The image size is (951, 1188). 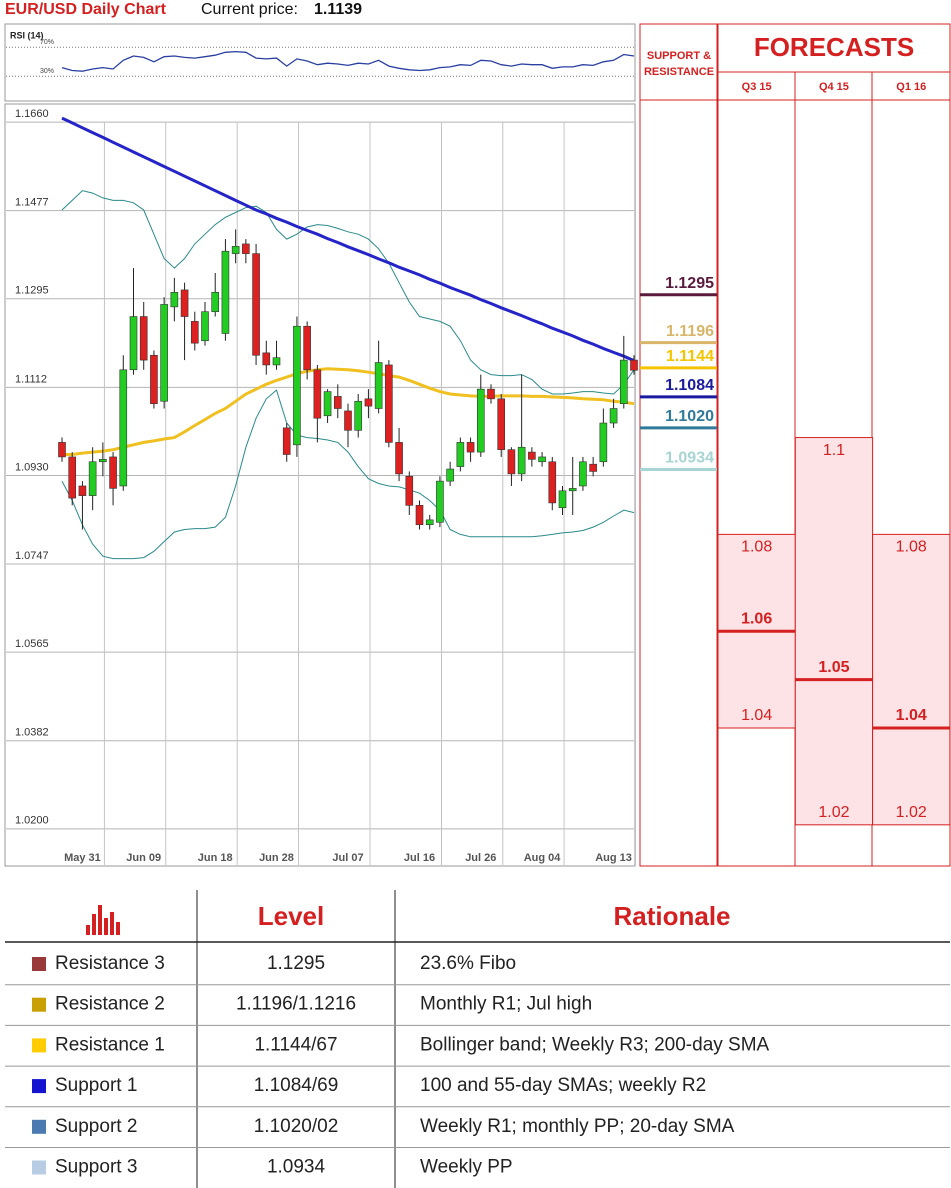 What do you see at coordinates (678, 445) in the screenshot?
I see `sr-frame` at bounding box center [678, 445].